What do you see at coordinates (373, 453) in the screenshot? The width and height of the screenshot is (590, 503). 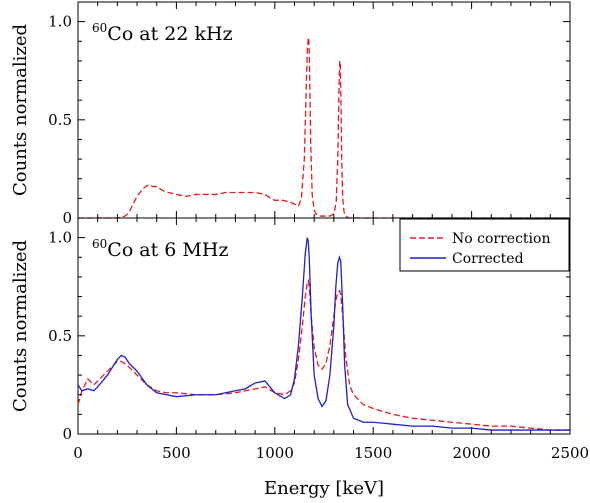 I see `x-tick-label: 1500` at bounding box center [373, 453].